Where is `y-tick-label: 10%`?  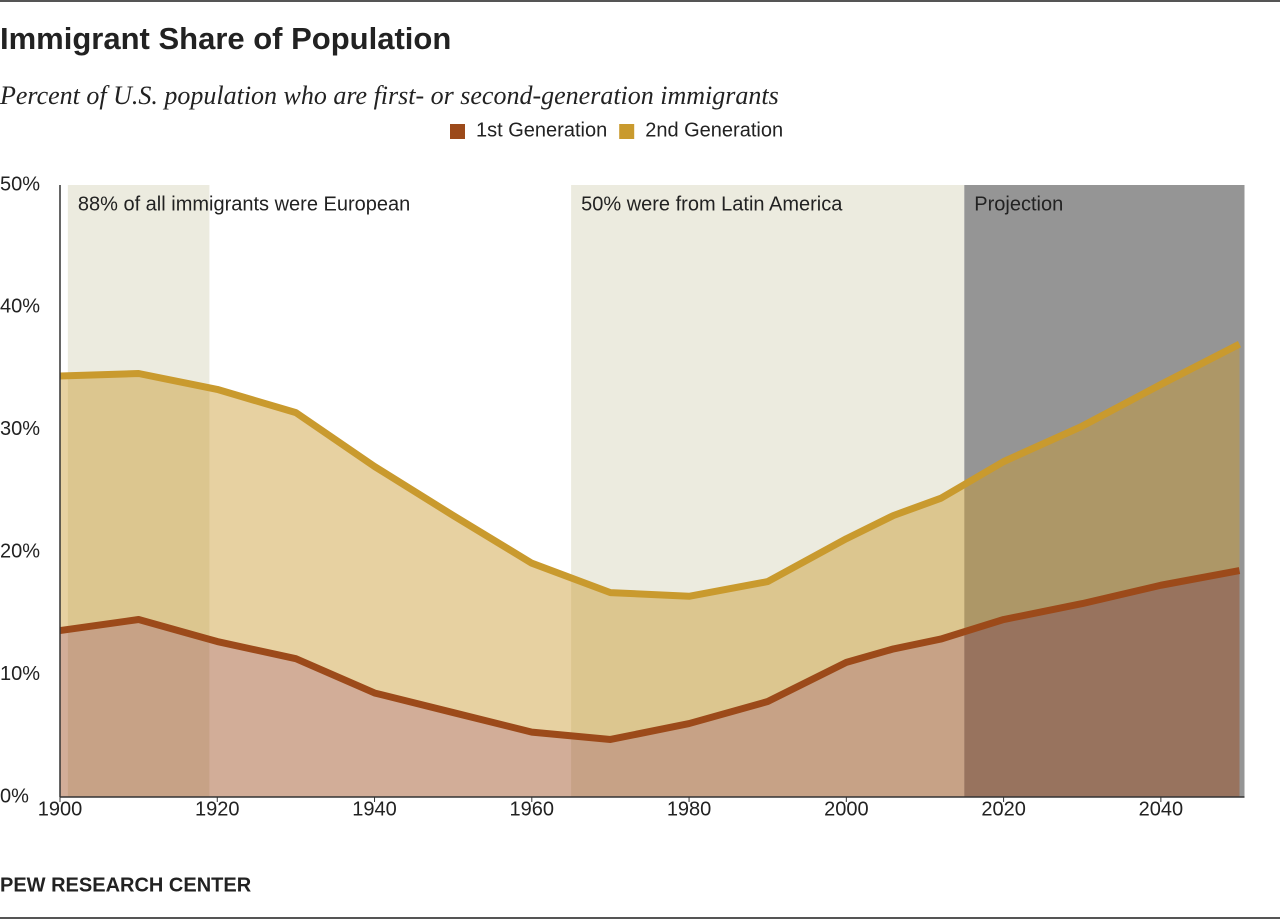 y-tick-label: 10% is located at coordinates (20, 674).